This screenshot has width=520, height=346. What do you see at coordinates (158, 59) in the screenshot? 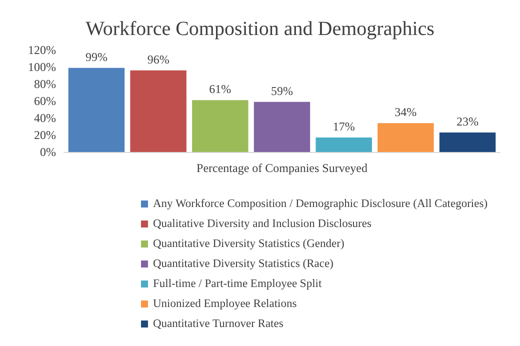
I see `data-label: 96%` at bounding box center [158, 59].